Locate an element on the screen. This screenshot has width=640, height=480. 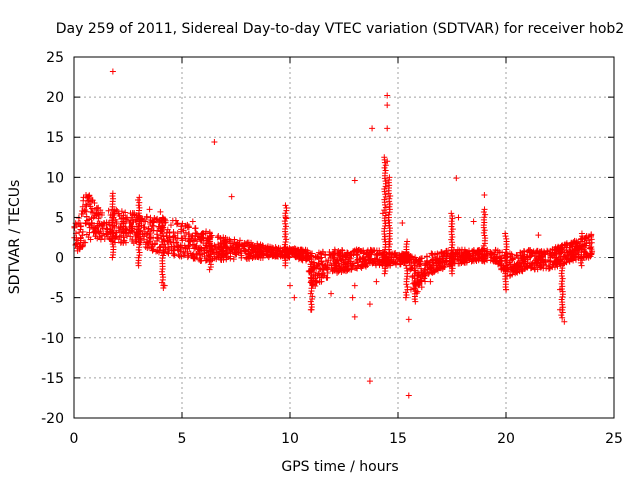
y-tick-label: -5 is located at coordinates (57, 299).